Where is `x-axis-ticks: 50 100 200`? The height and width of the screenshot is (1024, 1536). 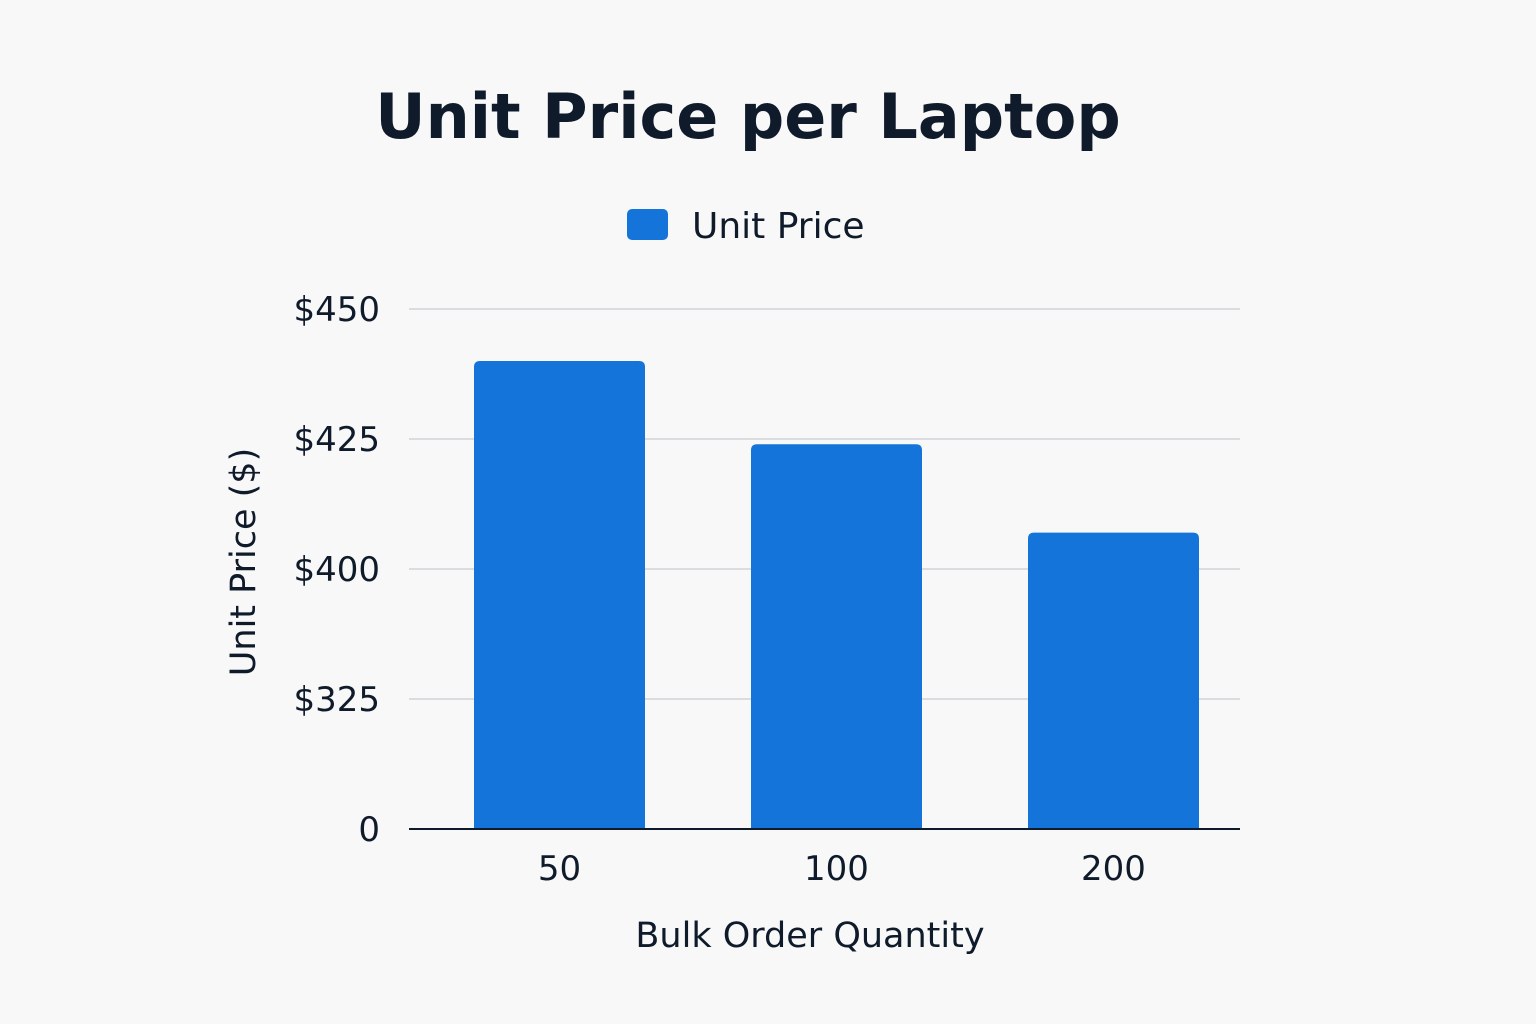 x-axis-ticks: 50 100 200 is located at coordinates (842, 869).